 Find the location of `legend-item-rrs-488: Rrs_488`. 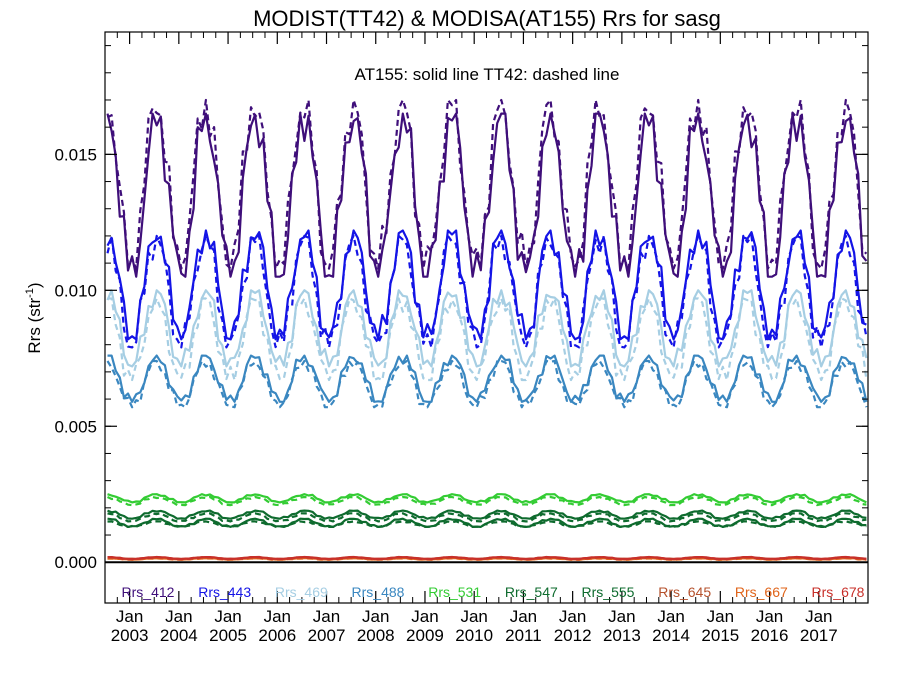

legend-item-rrs-488: Rrs_488 is located at coordinates (378, 592).